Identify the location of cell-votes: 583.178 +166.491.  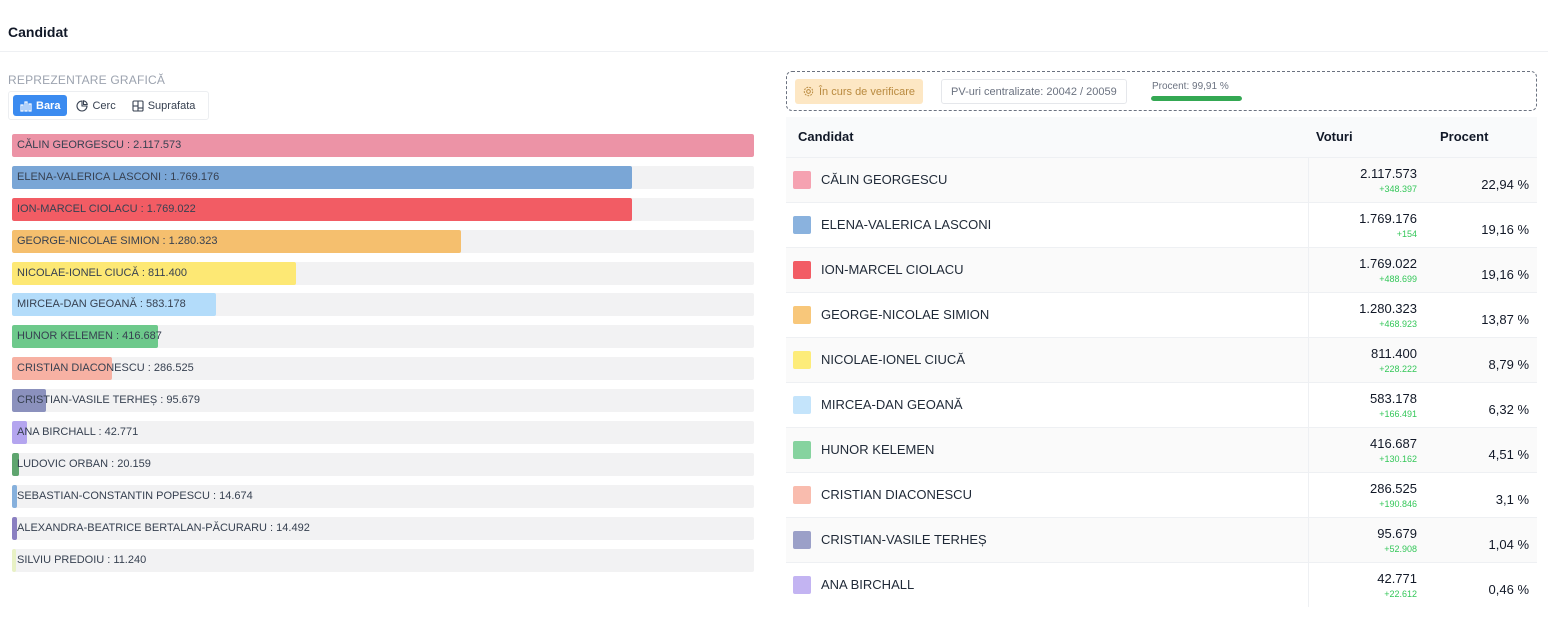
(1367, 404).